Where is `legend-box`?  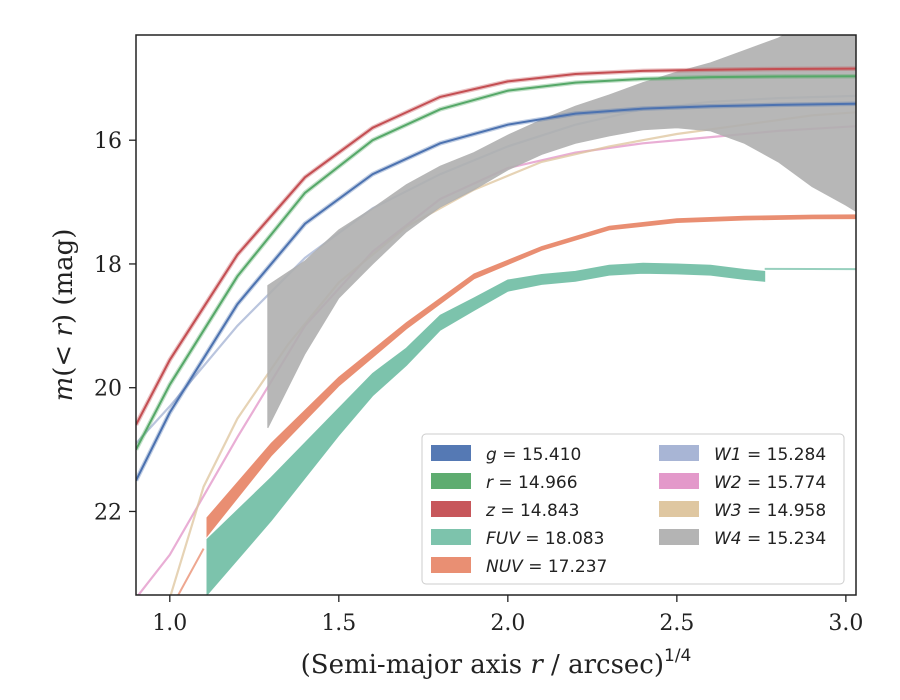 legend-box is located at coordinates (633, 509).